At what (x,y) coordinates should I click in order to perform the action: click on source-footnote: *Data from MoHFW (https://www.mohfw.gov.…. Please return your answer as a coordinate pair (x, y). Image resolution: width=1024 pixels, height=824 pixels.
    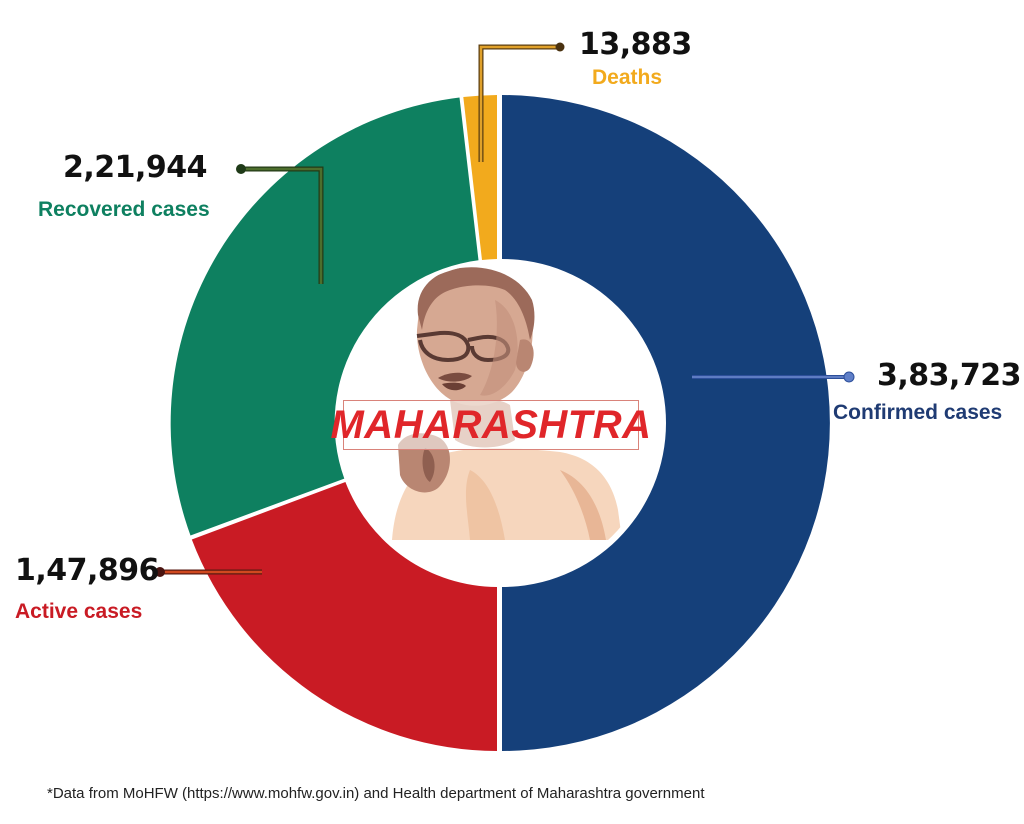
    Looking at the image, I should click on (376, 793).